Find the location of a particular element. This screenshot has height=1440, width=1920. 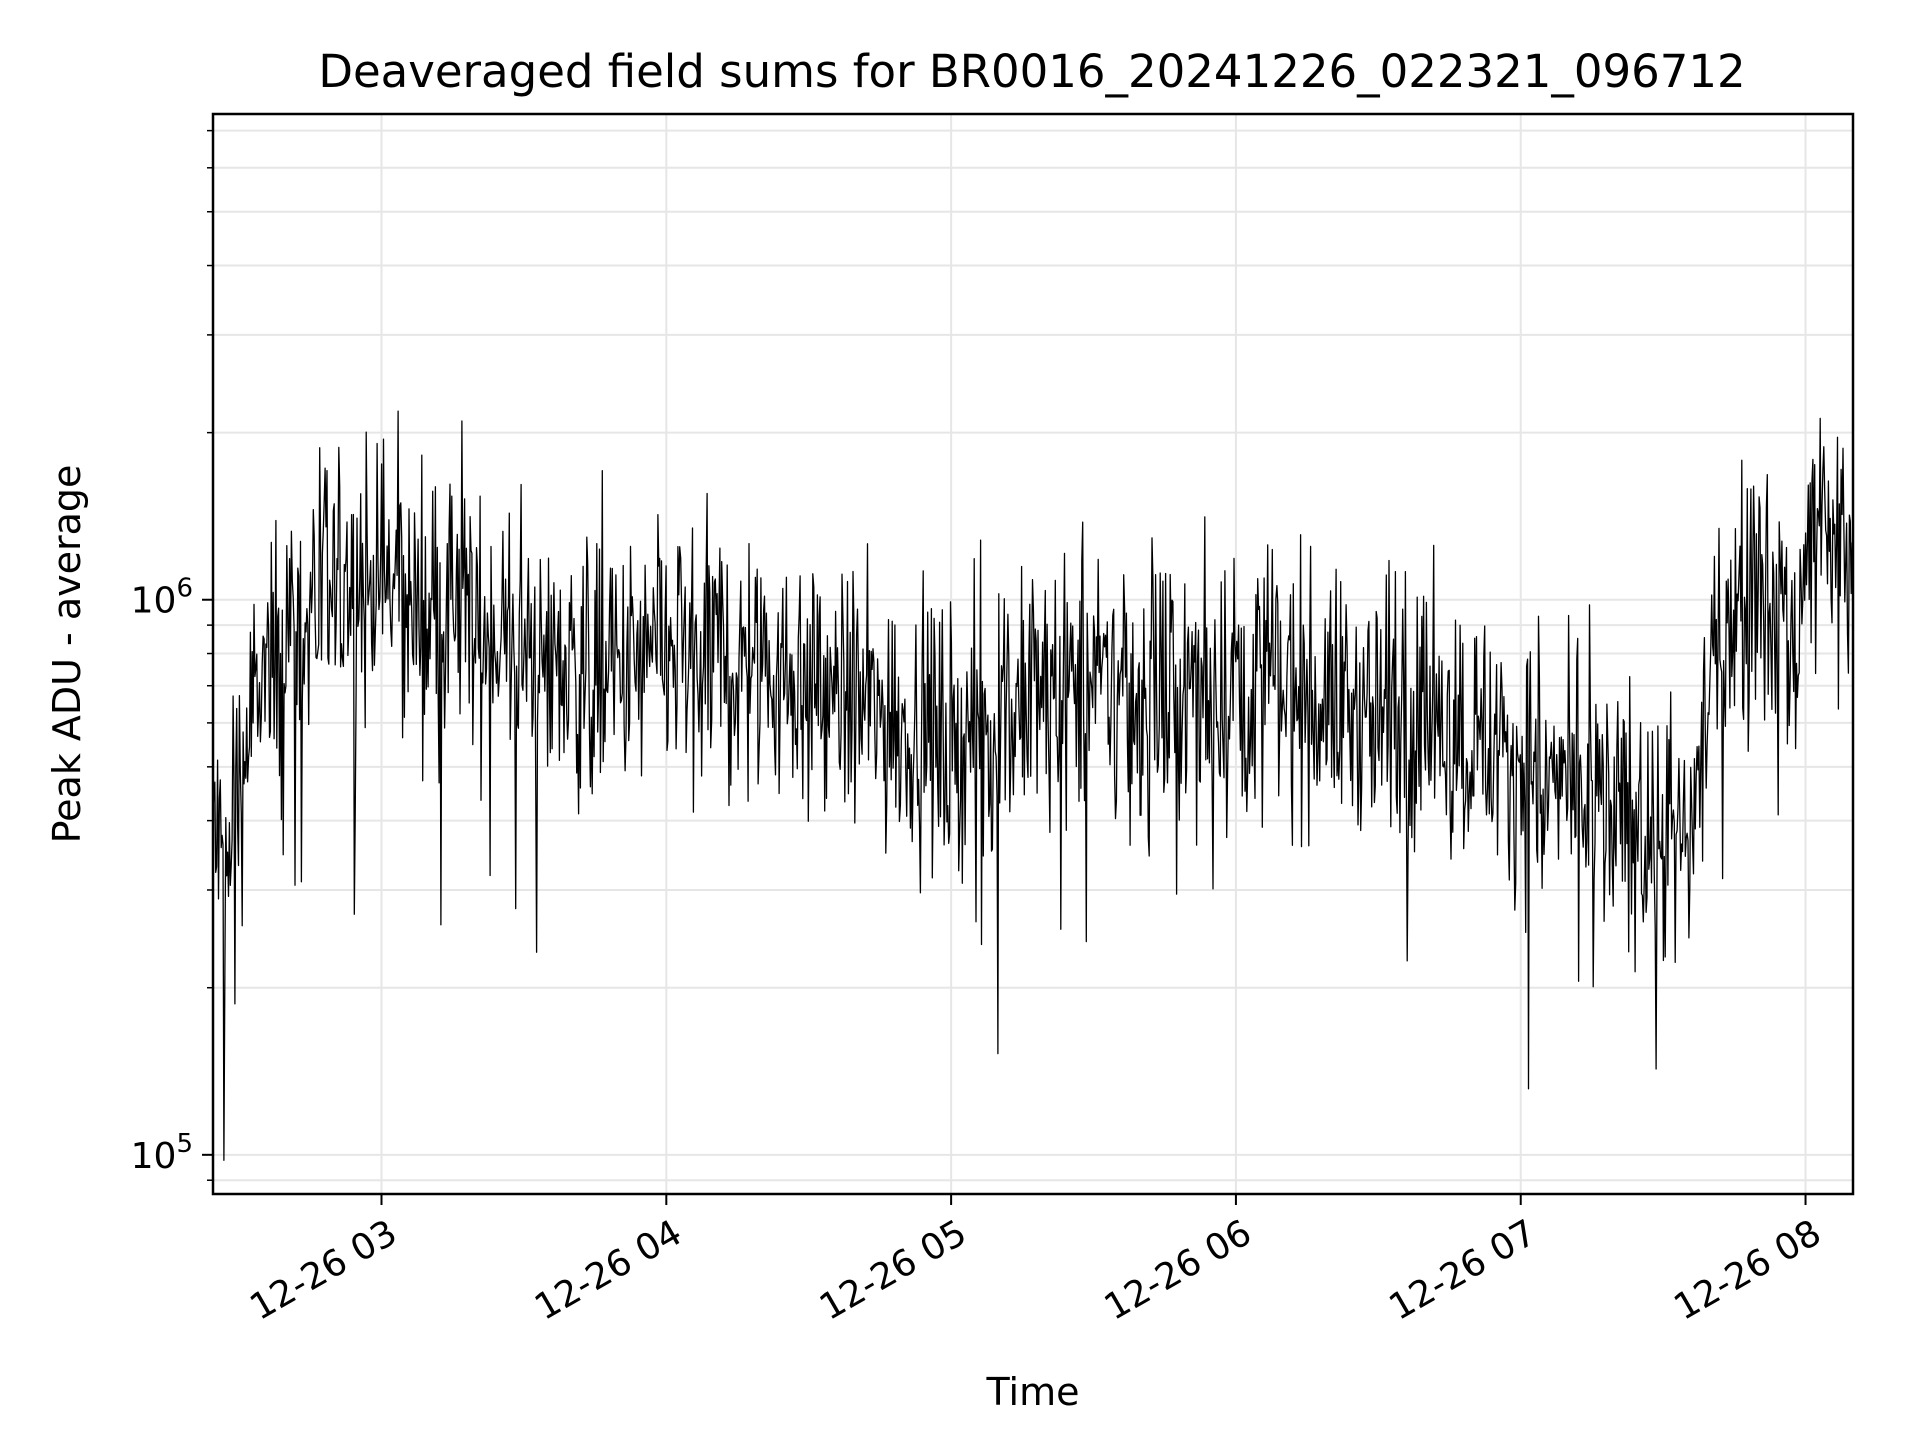

y-tick-label: 10⁵ is located at coordinates (162, 1153).